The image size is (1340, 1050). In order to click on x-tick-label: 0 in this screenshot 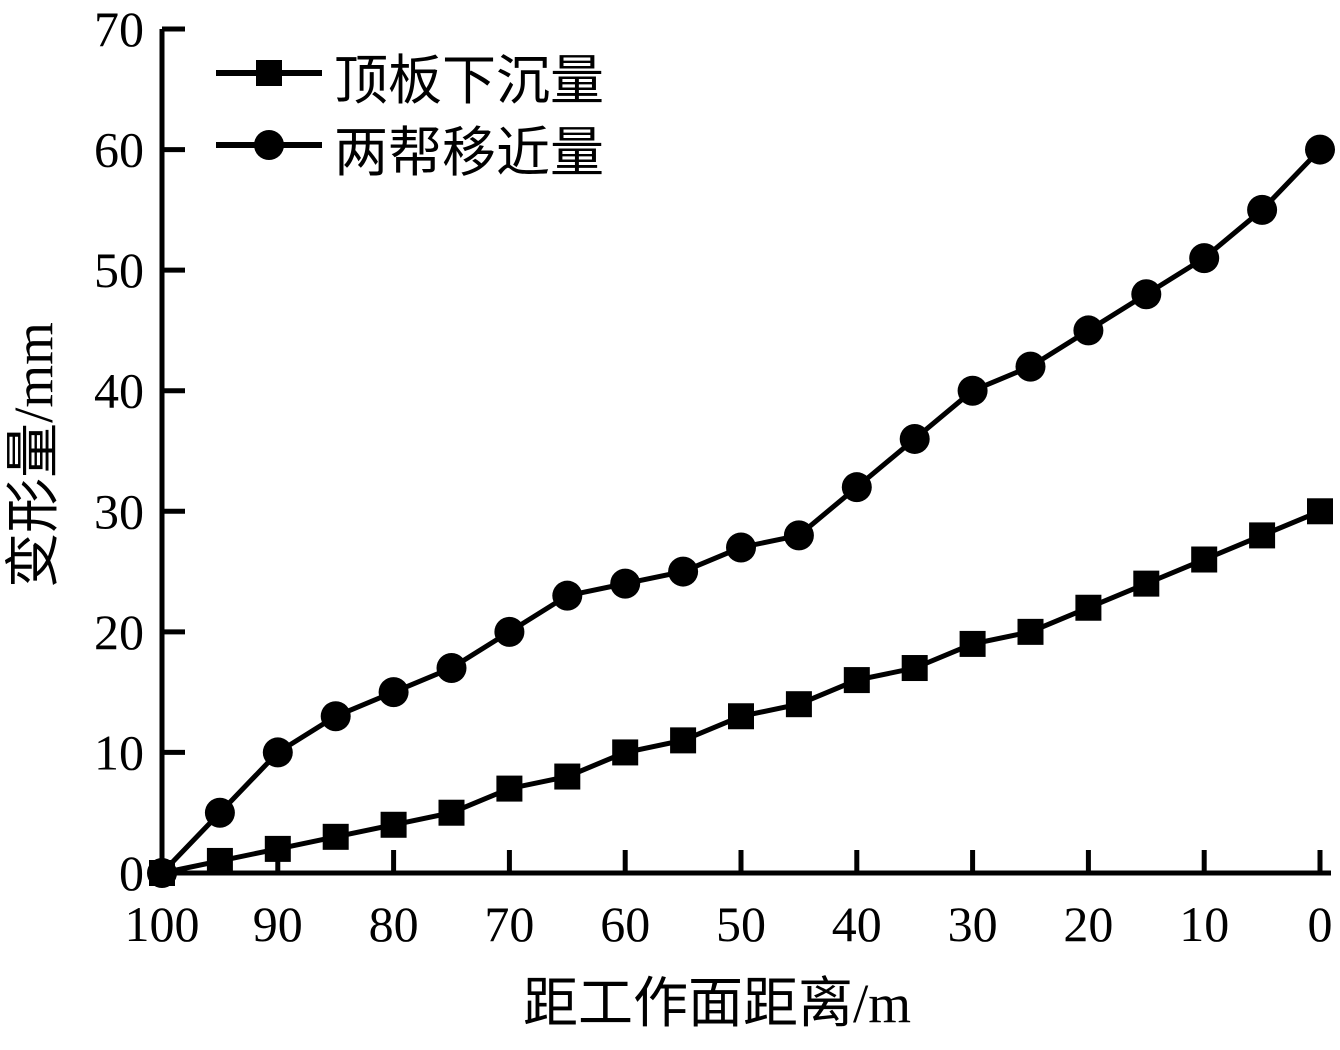, I will do `click(1320, 924)`.